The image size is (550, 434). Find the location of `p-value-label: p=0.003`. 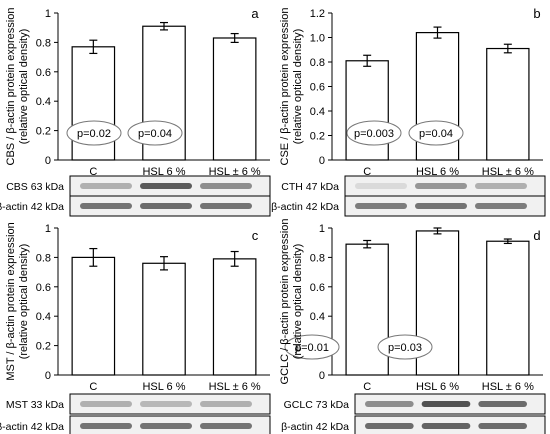

p-value-label: p=0.003 is located at coordinates (374, 134).